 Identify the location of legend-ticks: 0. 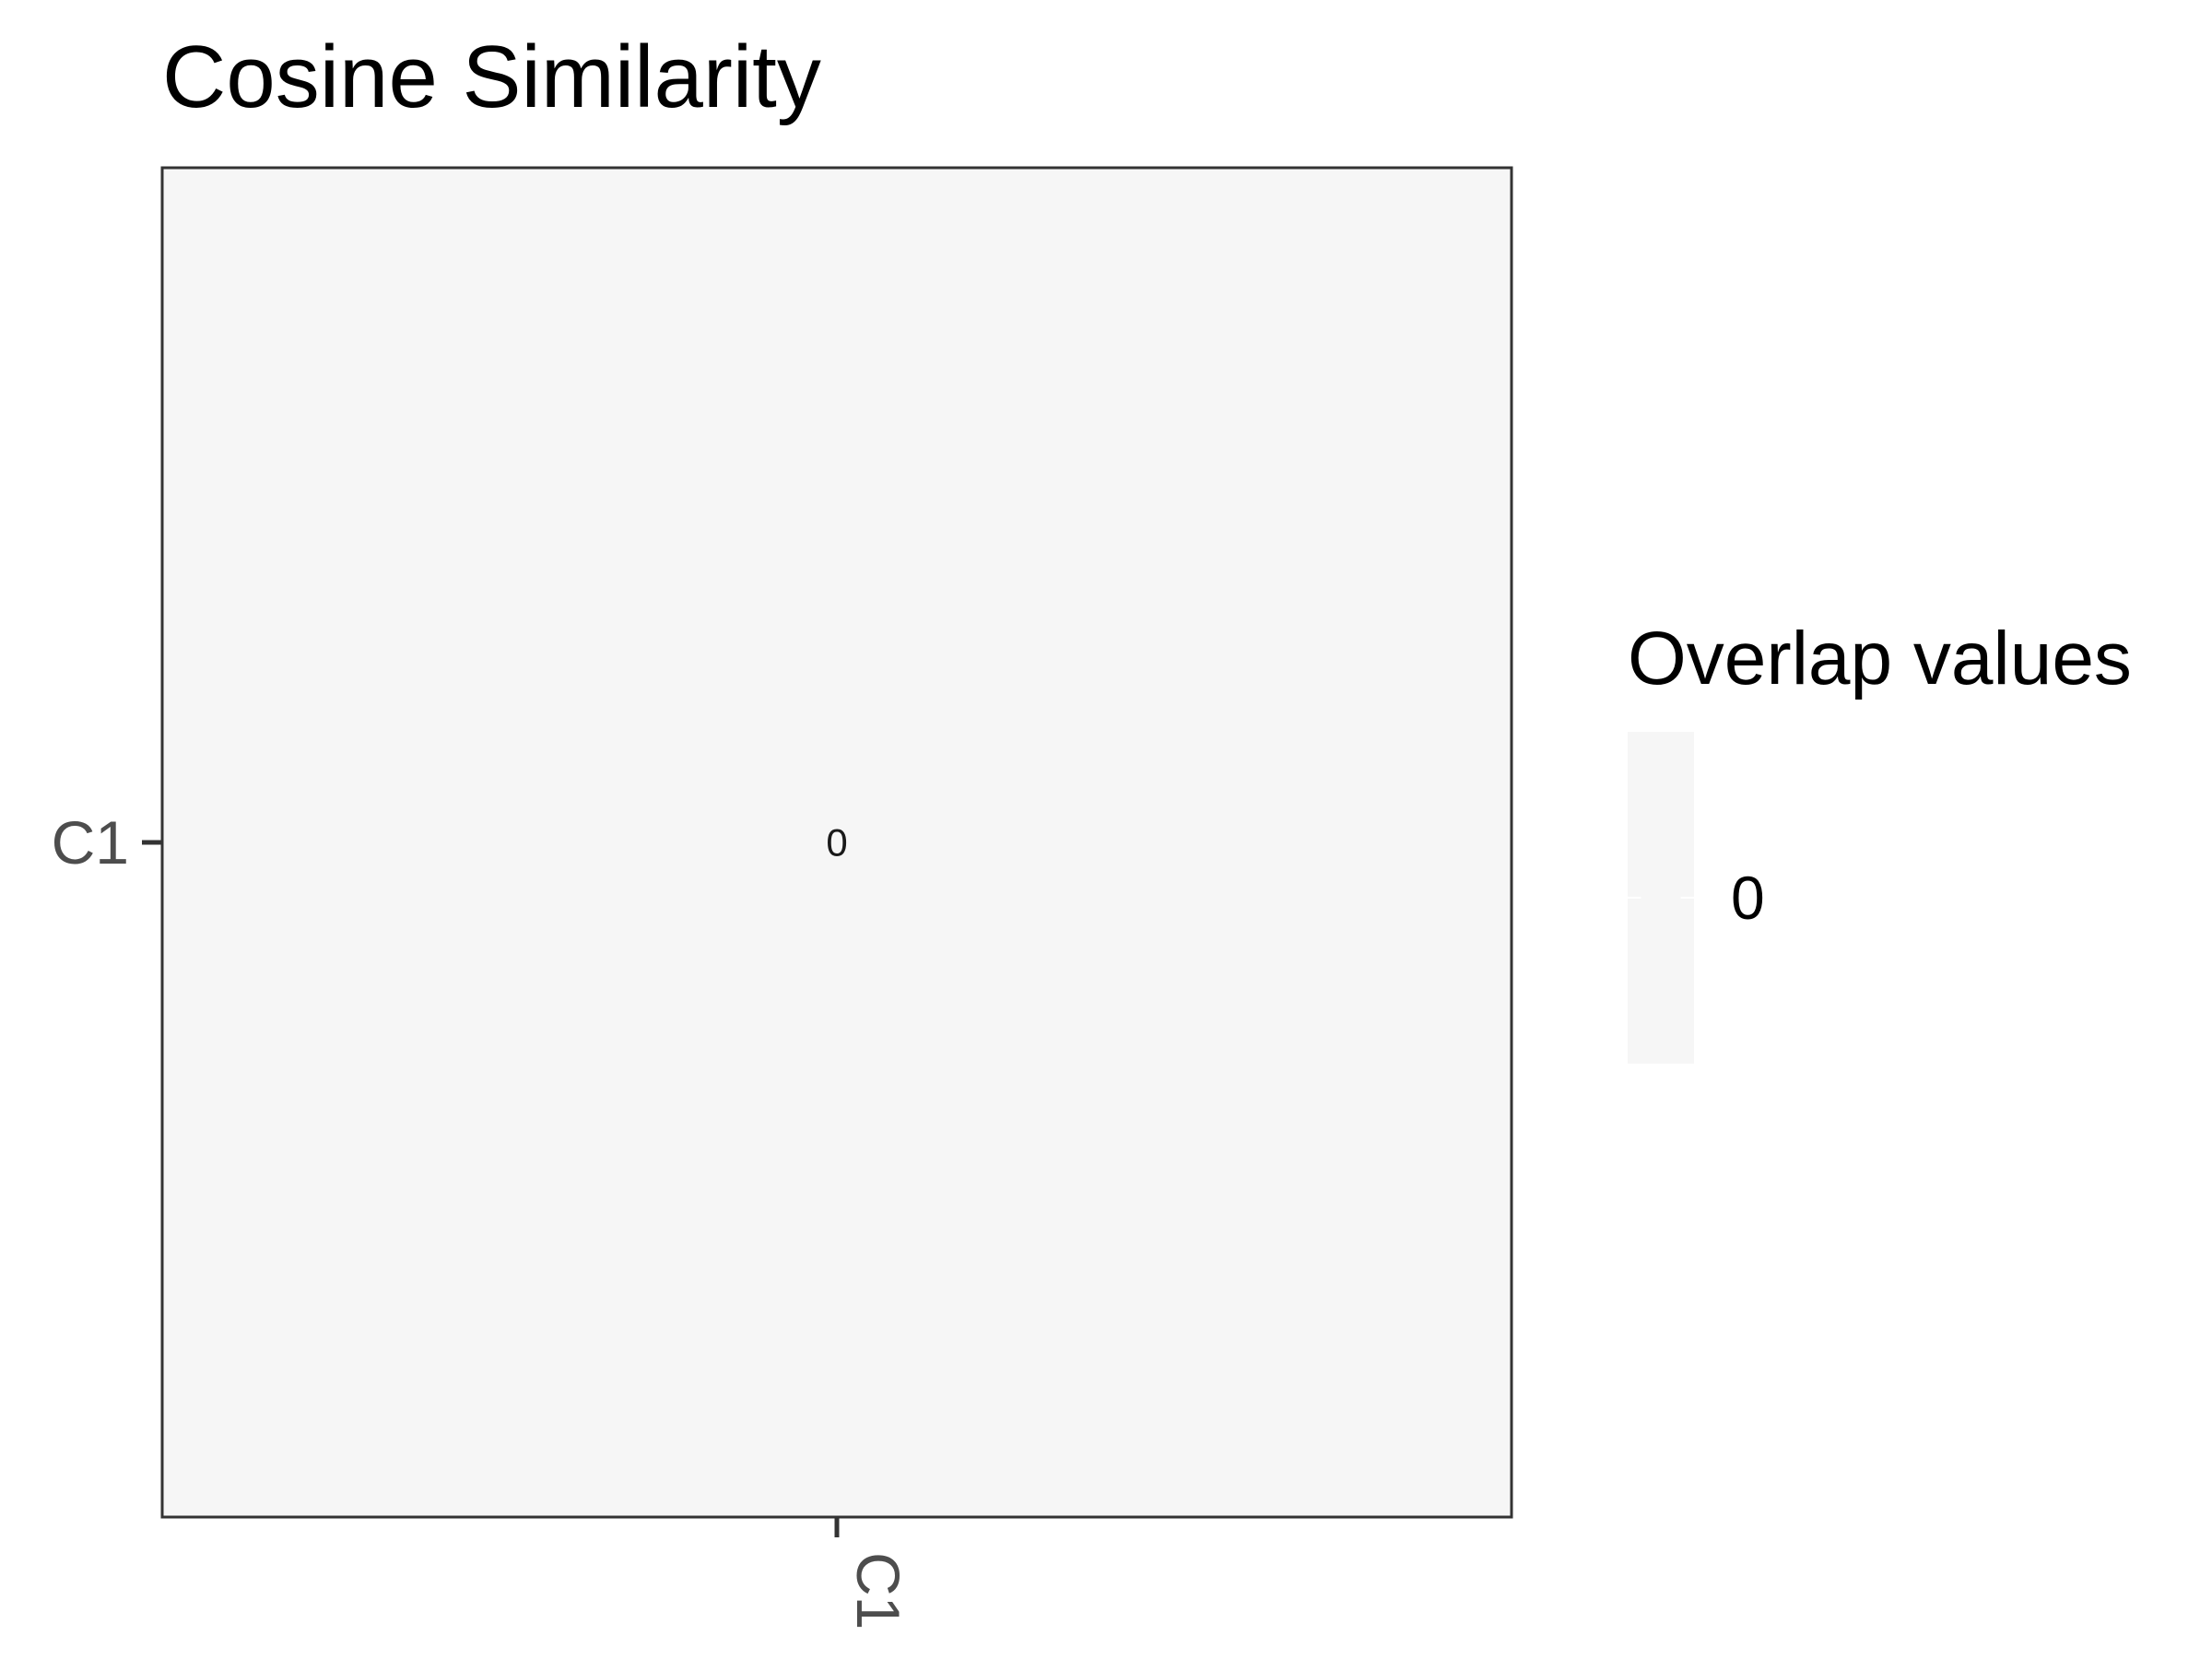
(1696, 898).